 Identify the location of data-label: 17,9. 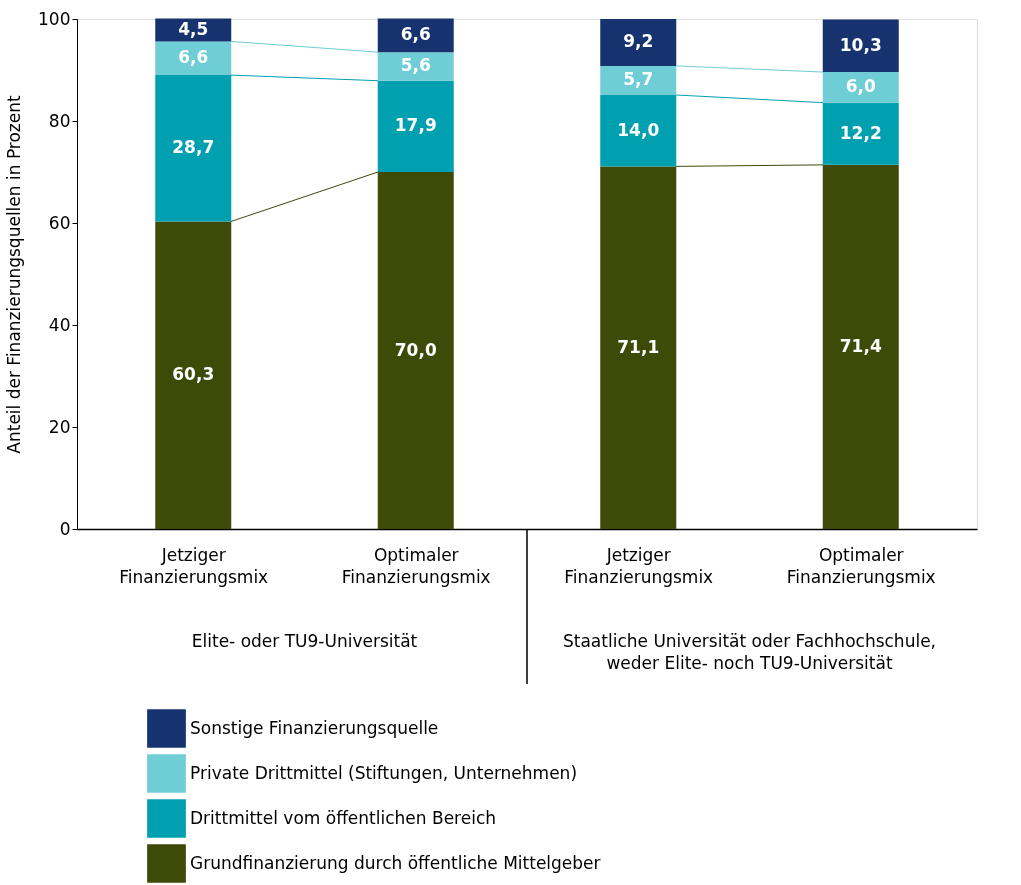
(415, 125).